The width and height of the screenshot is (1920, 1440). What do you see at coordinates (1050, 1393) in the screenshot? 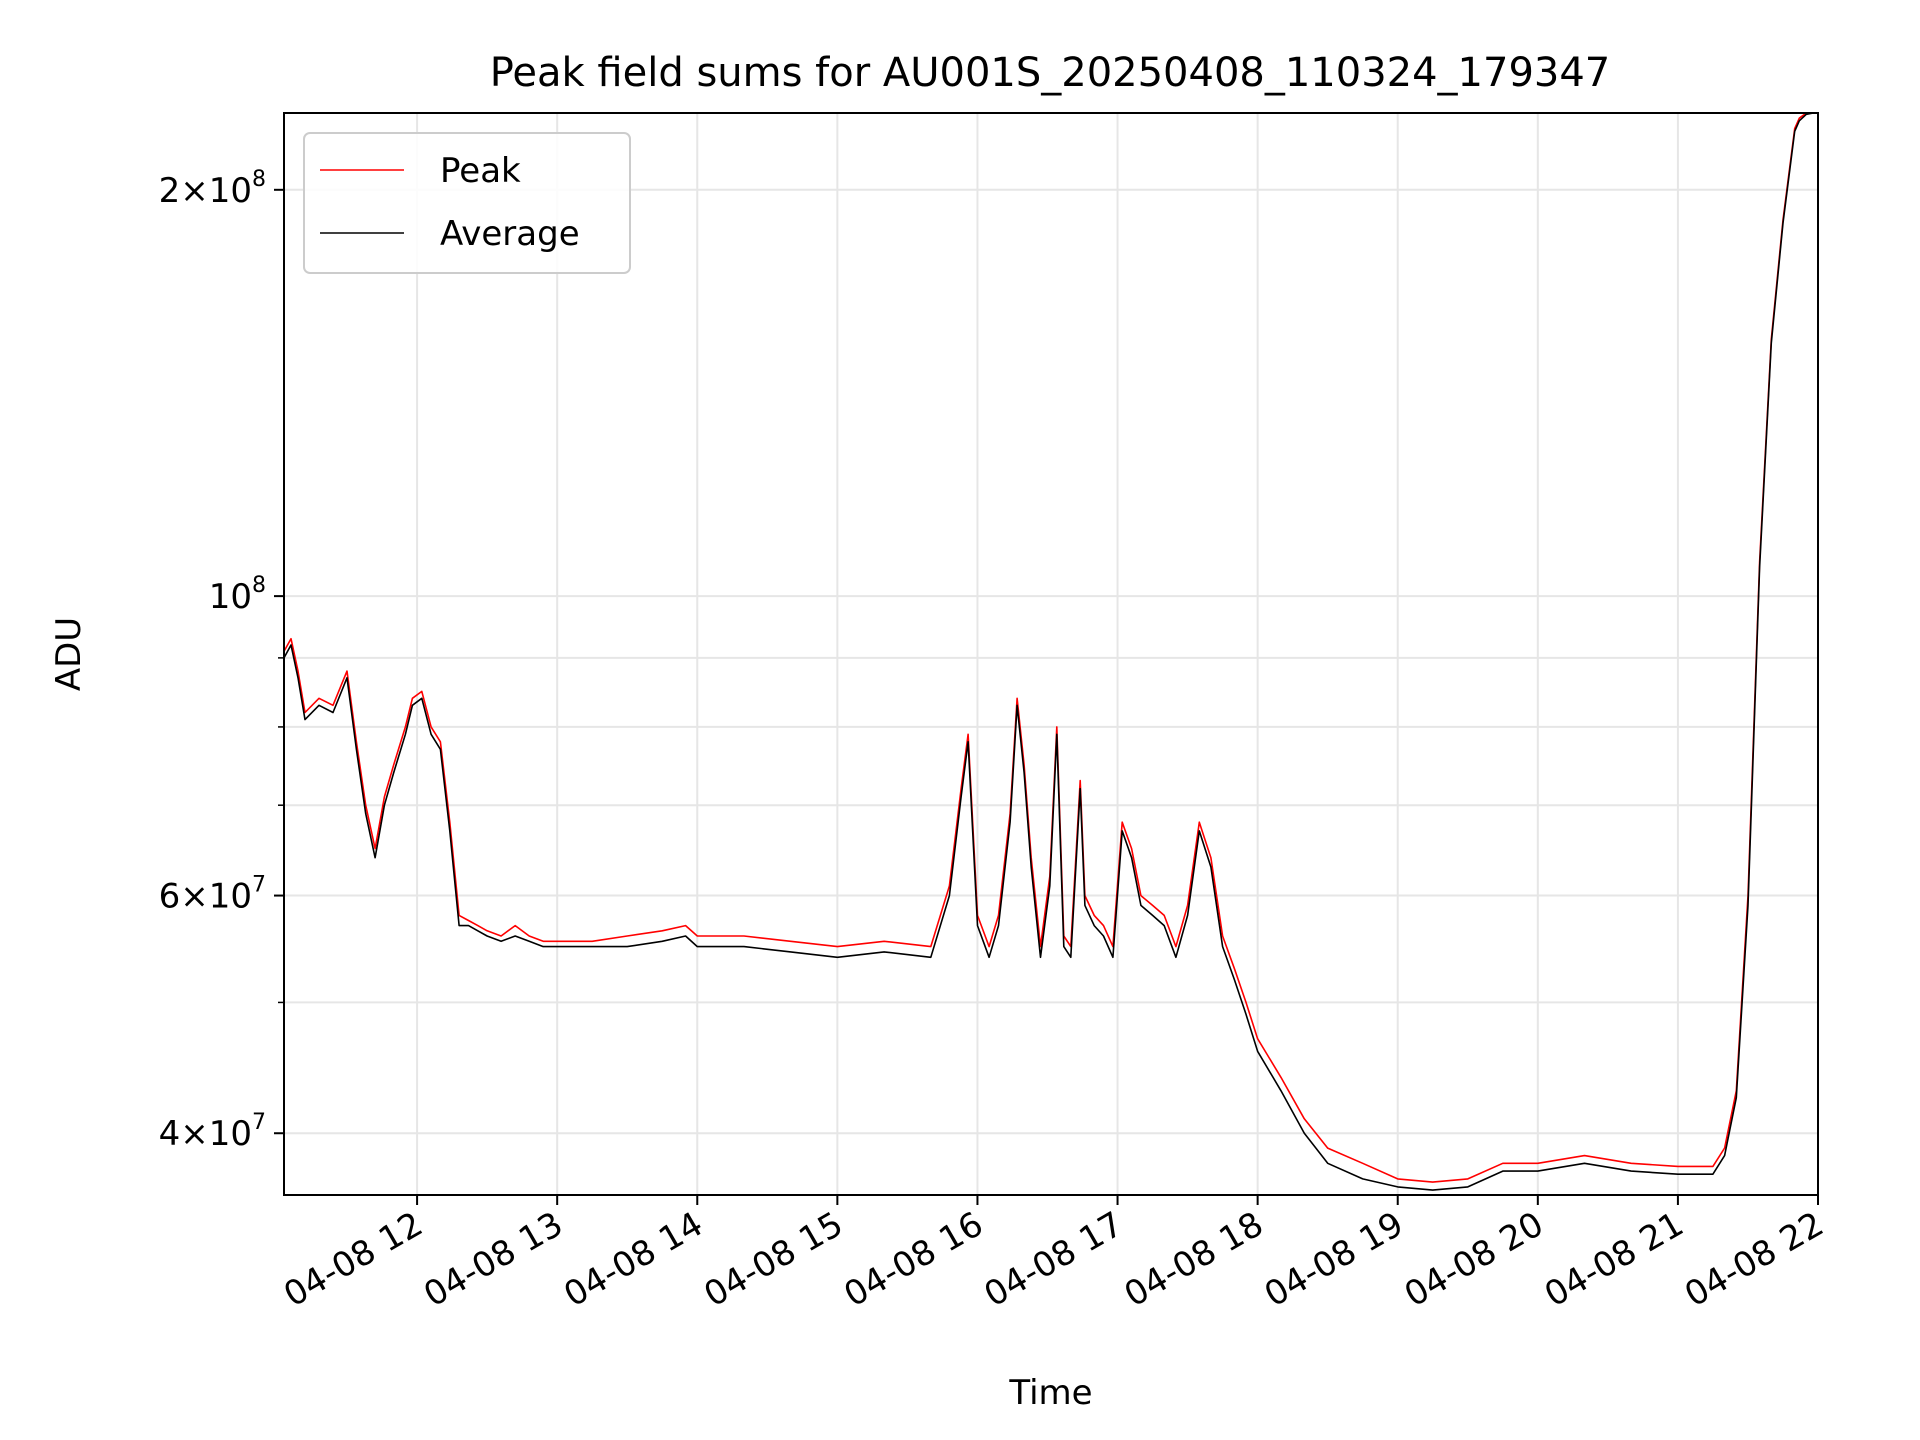
I see `x-axis-label: Time` at bounding box center [1050, 1393].